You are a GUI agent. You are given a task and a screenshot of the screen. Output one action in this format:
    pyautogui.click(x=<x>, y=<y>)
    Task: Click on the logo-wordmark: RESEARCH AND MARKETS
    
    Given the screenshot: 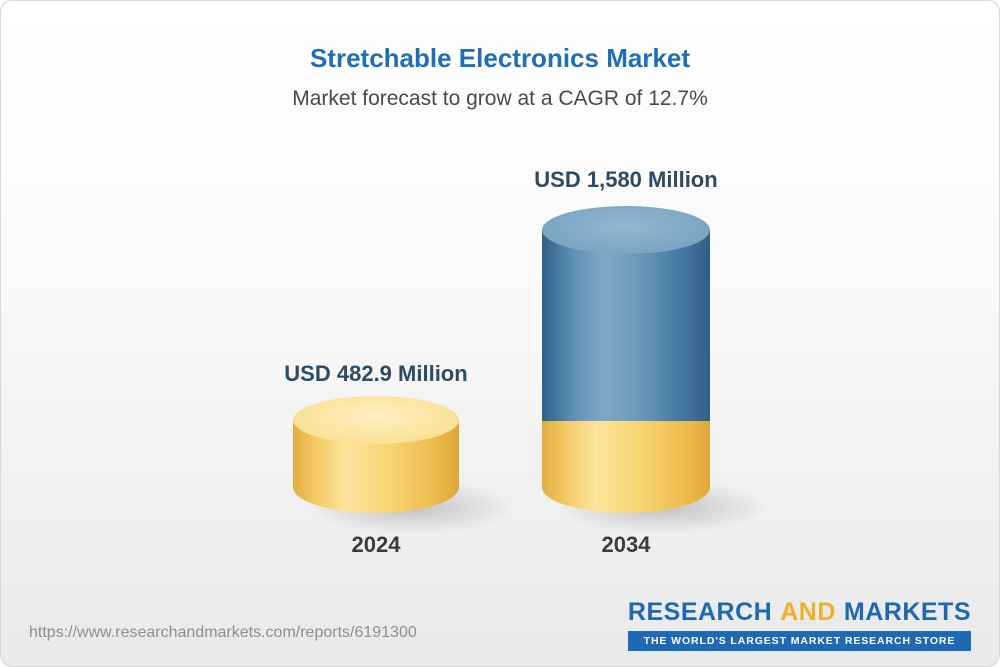 What is the action you would take?
    pyautogui.click(x=799, y=612)
    